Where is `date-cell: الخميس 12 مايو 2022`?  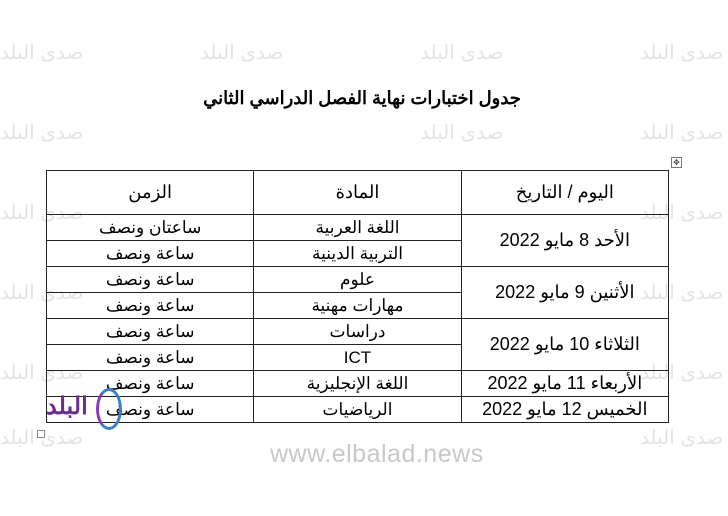 date-cell: الخميس 12 مايو 2022 is located at coordinates (565, 409).